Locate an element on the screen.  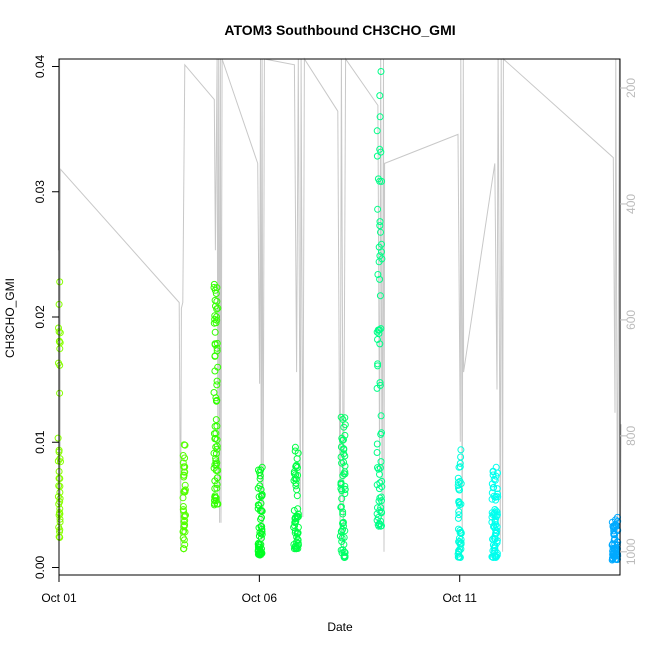
y-tick-label: 0.04 is located at coordinates (40, 67).